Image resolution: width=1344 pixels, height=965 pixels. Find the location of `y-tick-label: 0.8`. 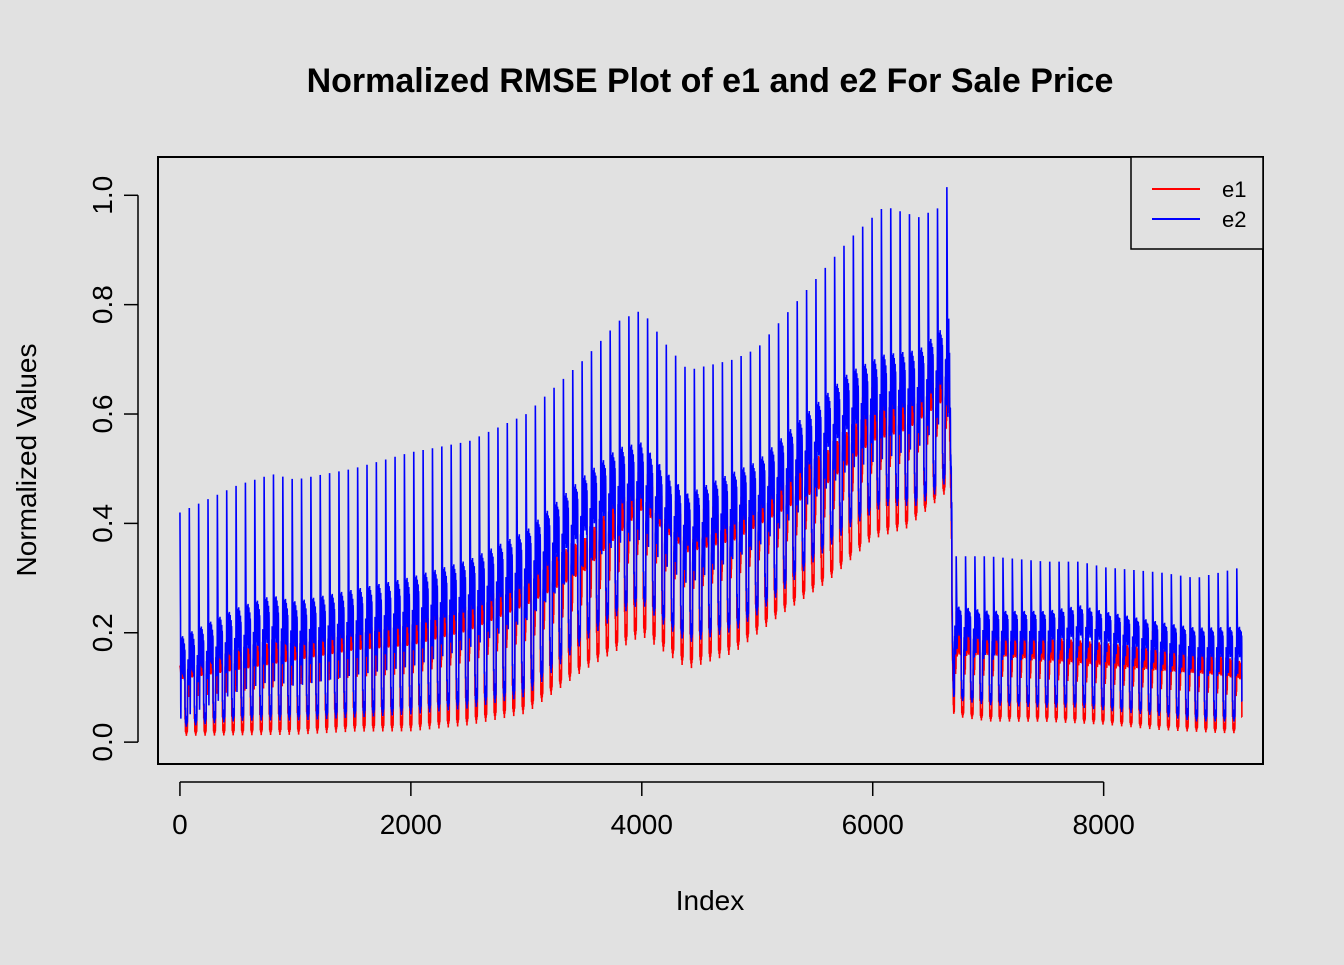

y-tick-label: 0.8 is located at coordinates (102, 304).